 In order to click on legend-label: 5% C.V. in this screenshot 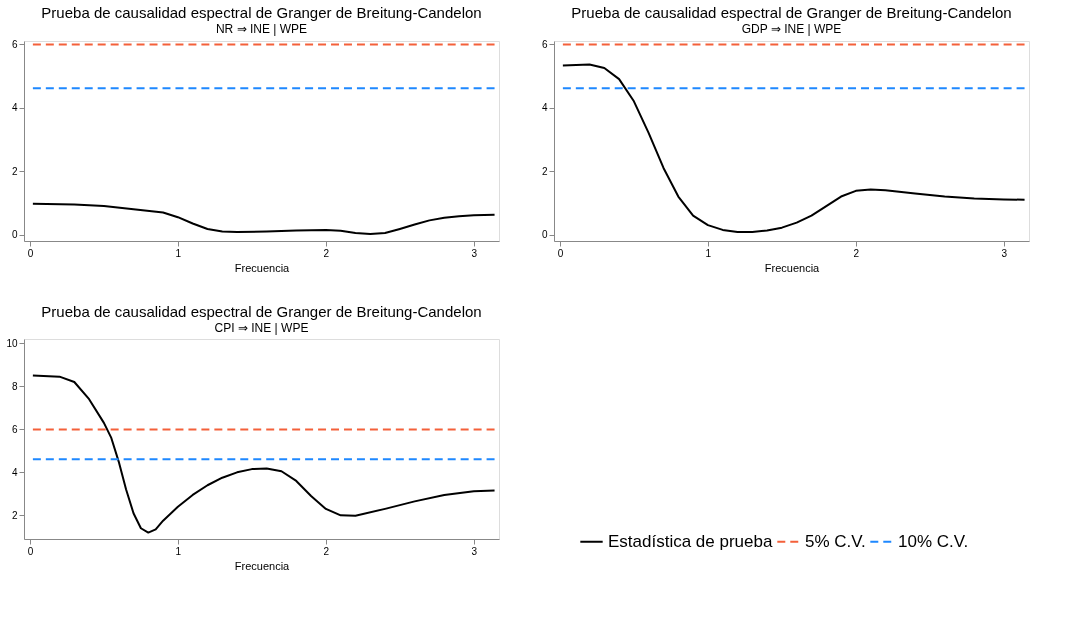, I will do `click(835, 541)`.